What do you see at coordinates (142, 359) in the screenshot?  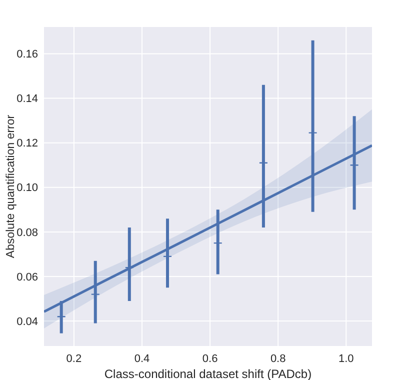 I see `x-tick-label: 0.4` at bounding box center [142, 359].